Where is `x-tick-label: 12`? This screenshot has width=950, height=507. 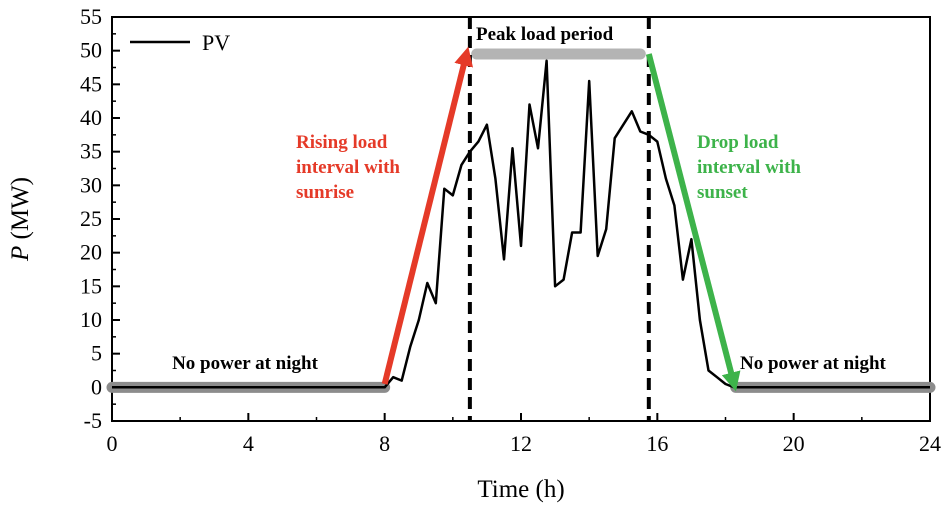
x-tick-label: 12 is located at coordinates (521, 443).